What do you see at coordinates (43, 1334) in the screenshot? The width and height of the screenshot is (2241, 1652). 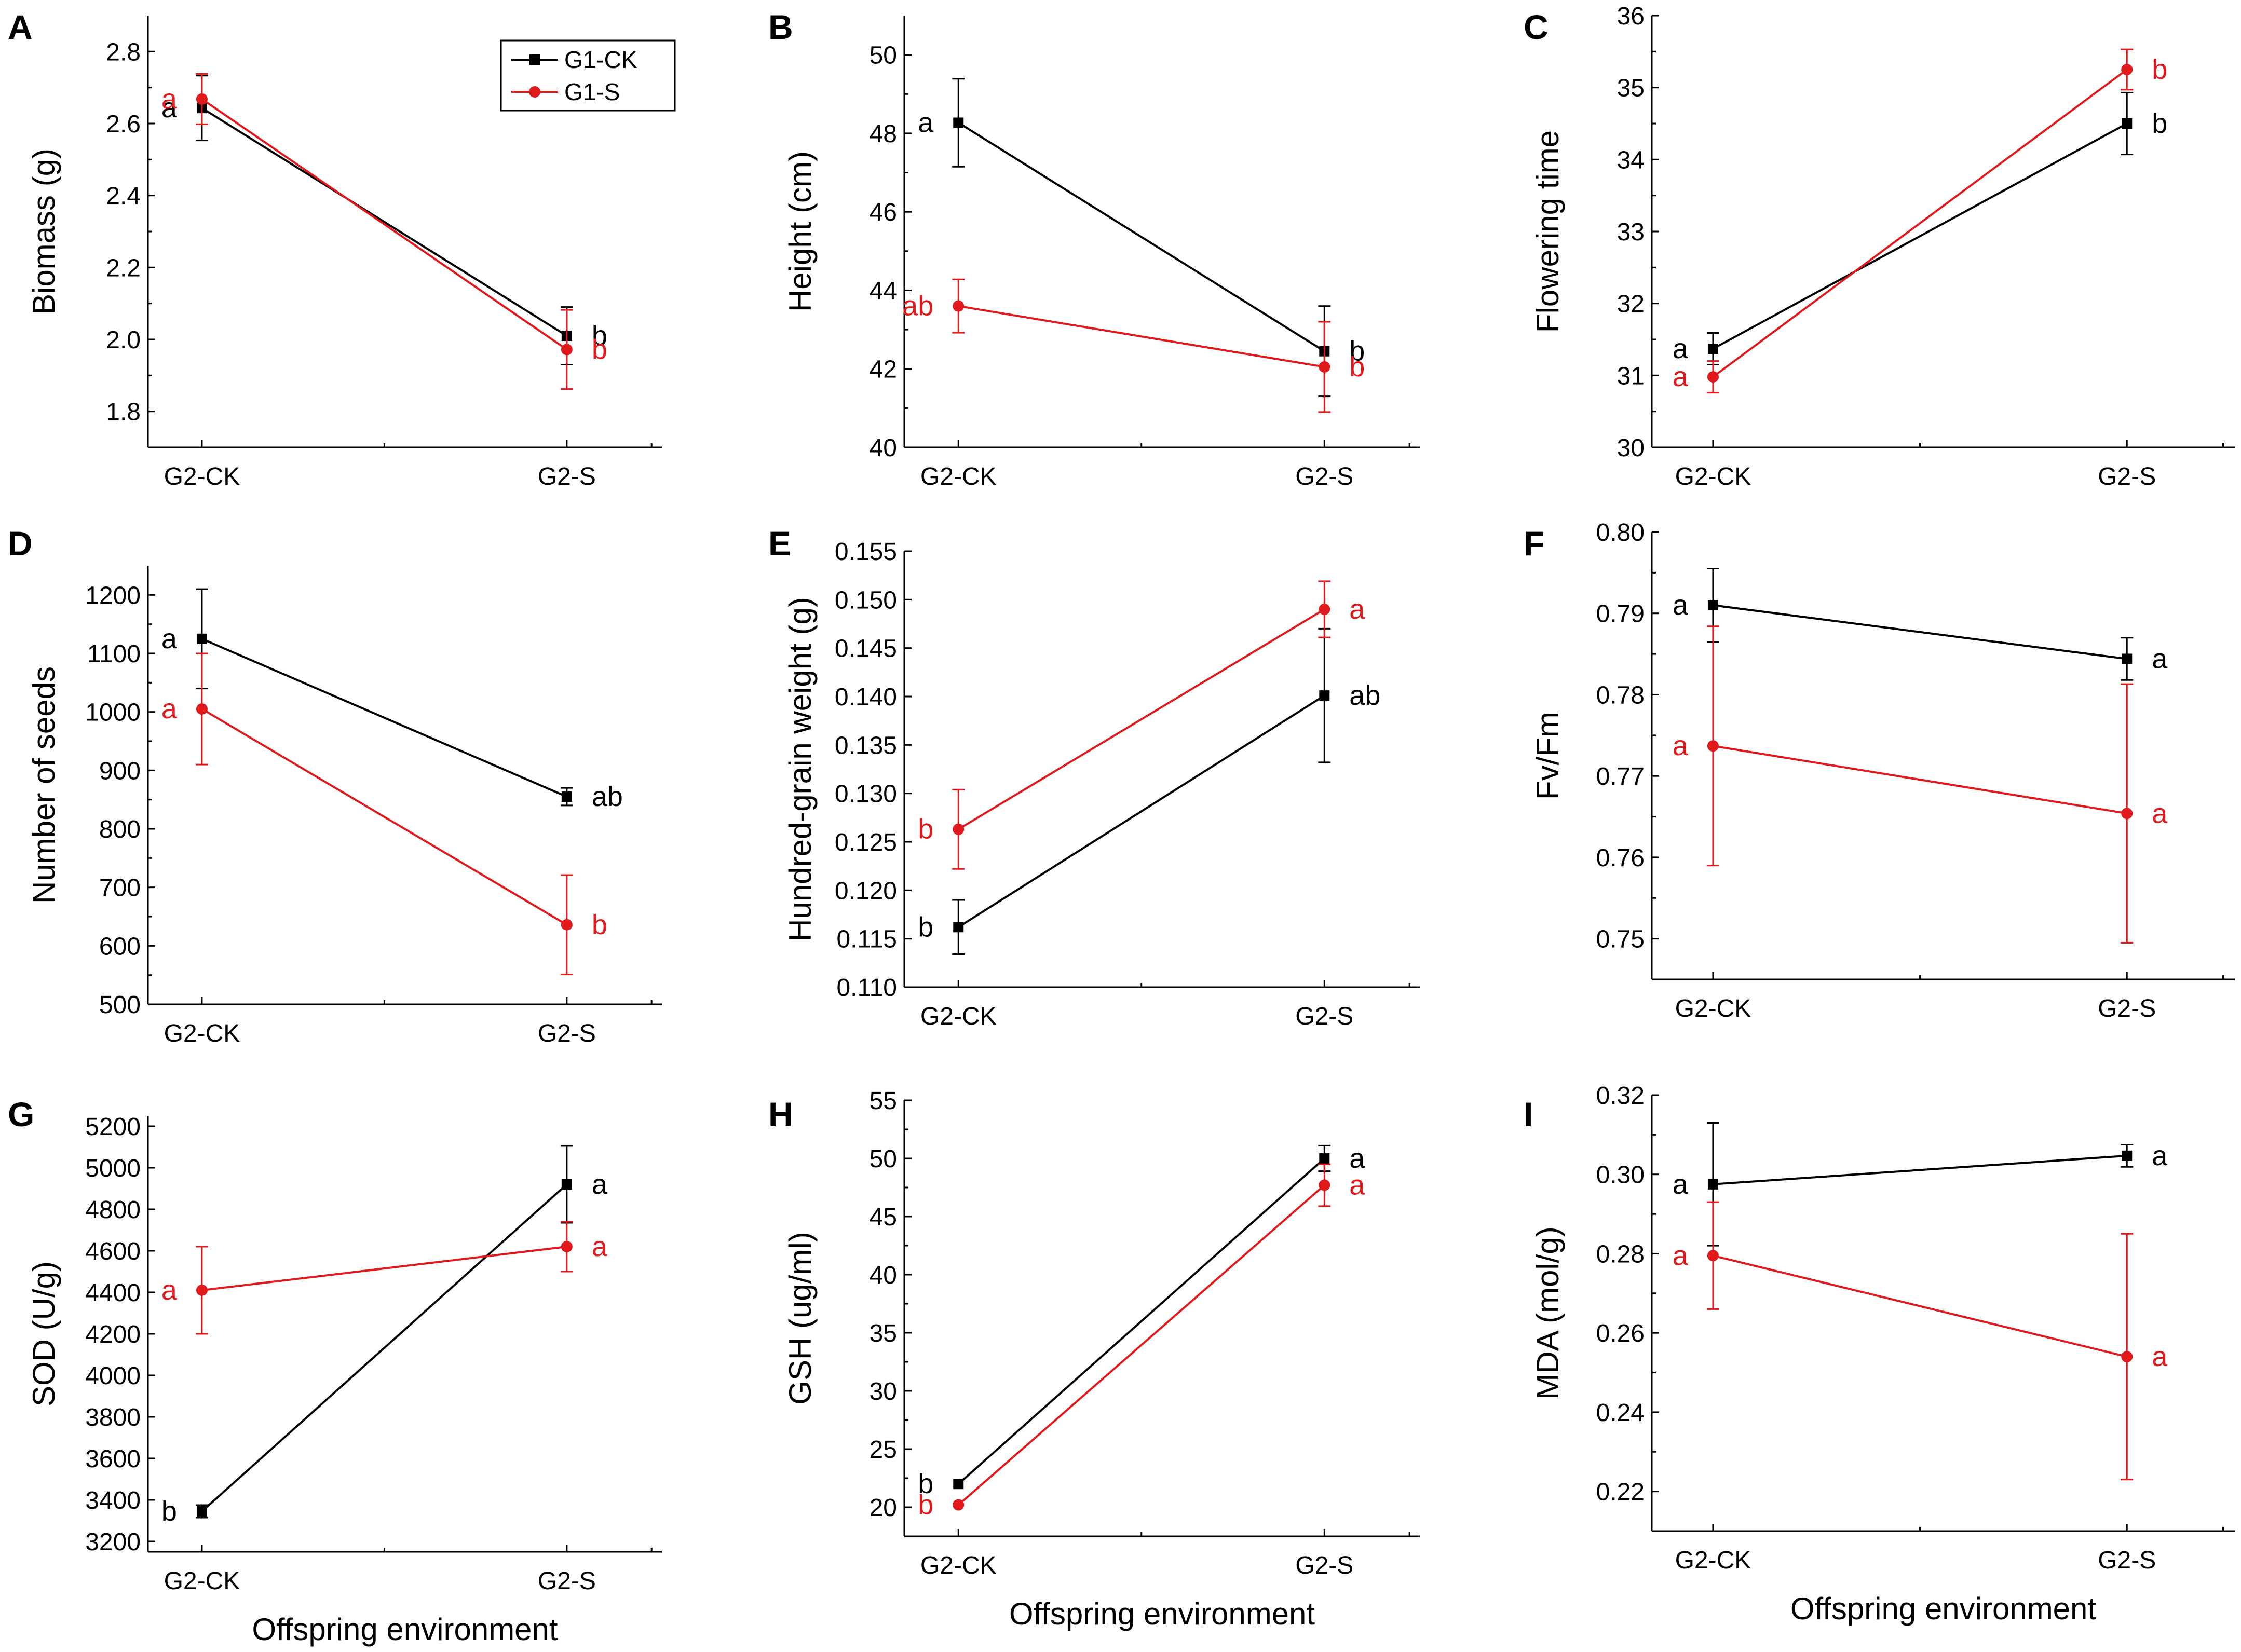 I see `y-axis-title: SOD (U/g)` at bounding box center [43, 1334].